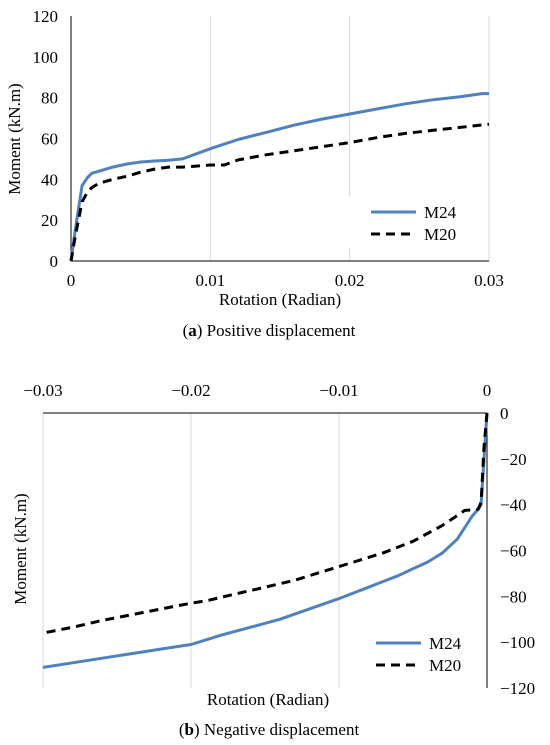  Describe the element at coordinates (49, 179) in the screenshot. I see `y-tick-label: 40` at that location.